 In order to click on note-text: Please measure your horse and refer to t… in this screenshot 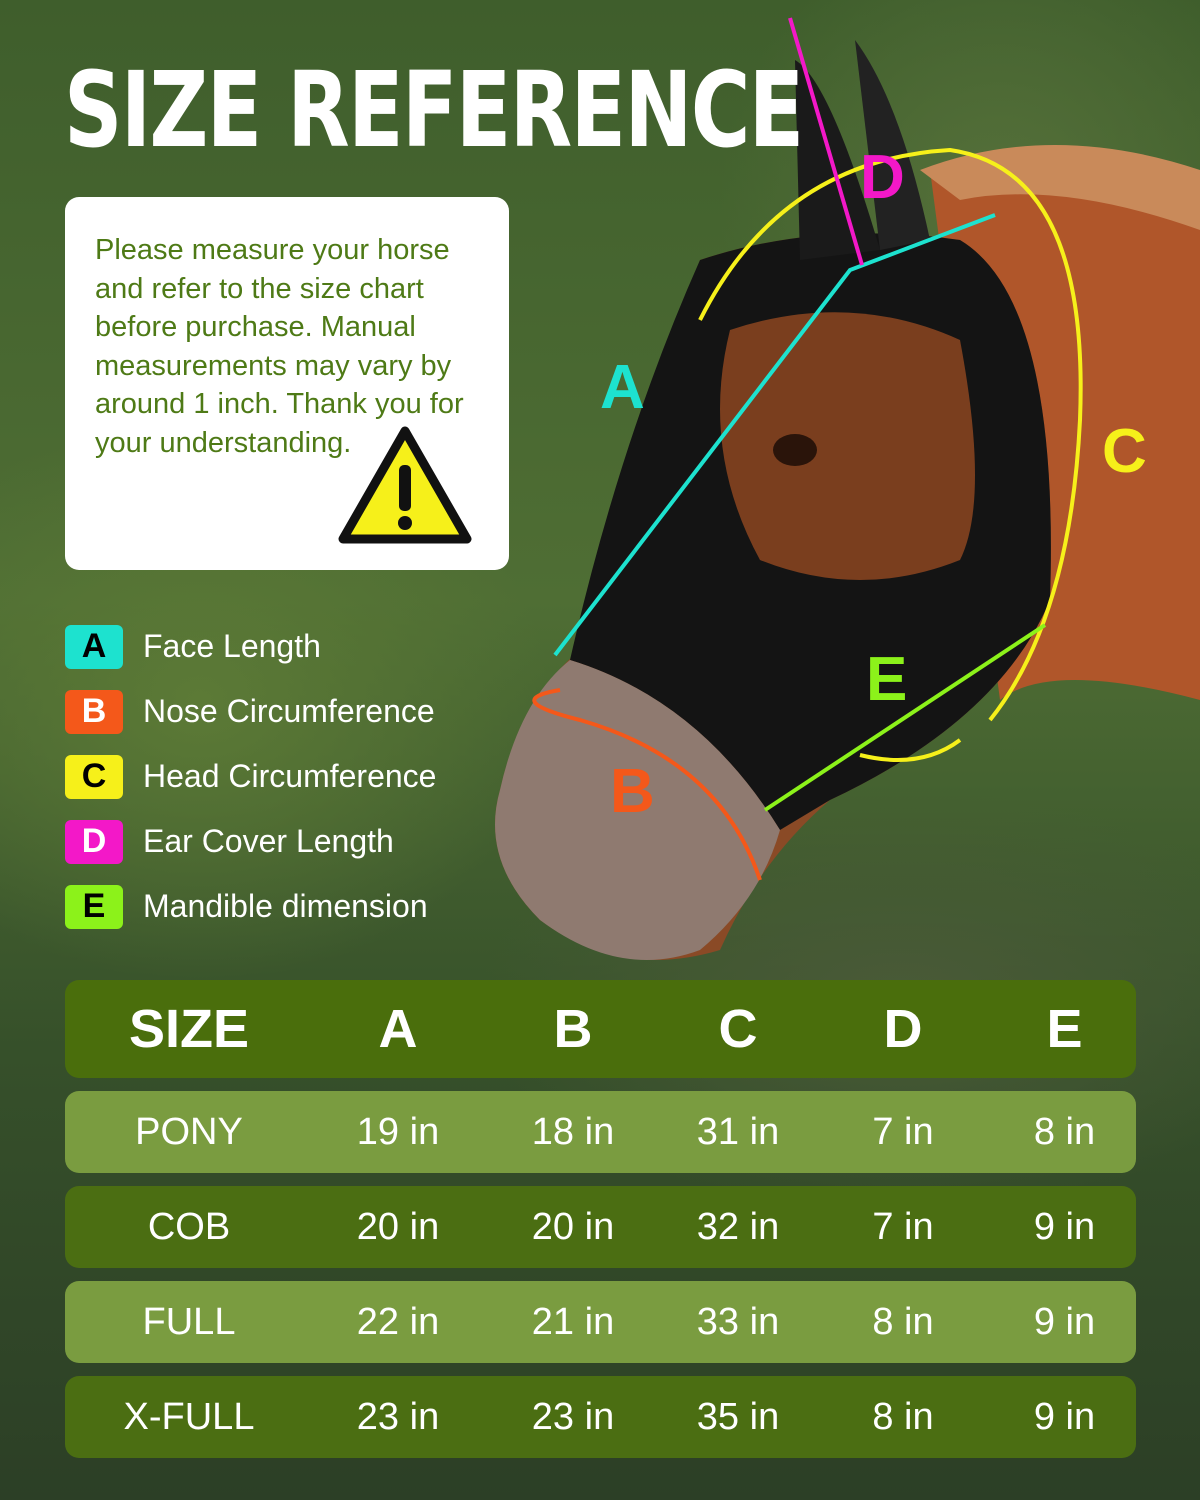, I will do `click(279, 346)`.